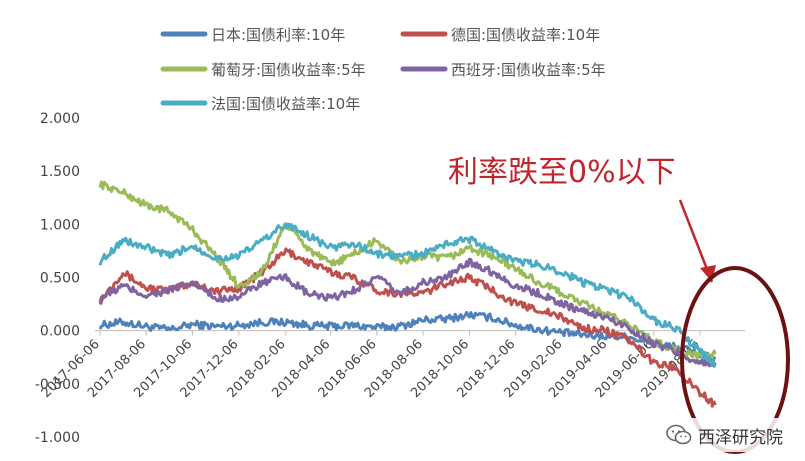  Describe the element at coordinates (57, 438) in the screenshot. I see `y-tick-label: -1.000` at that location.